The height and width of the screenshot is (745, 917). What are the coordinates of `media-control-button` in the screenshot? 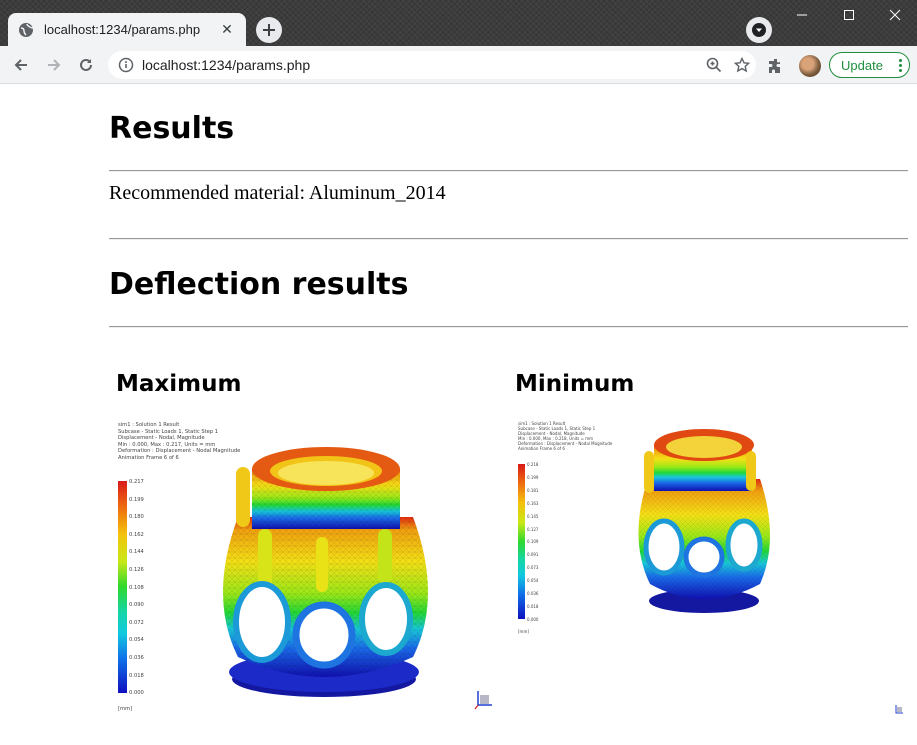 It's located at (759, 30).